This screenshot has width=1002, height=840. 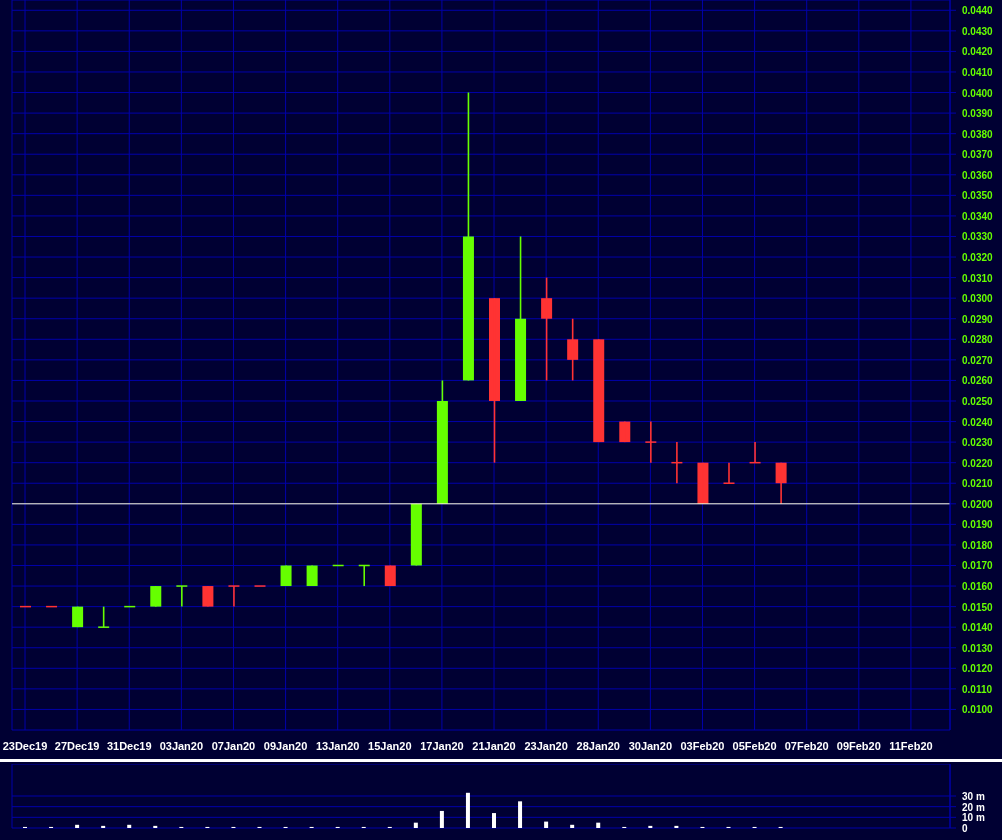 What do you see at coordinates (702, 746) in the screenshot?
I see `x-tick-label: 03Feb20` at bounding box center [702, 746].